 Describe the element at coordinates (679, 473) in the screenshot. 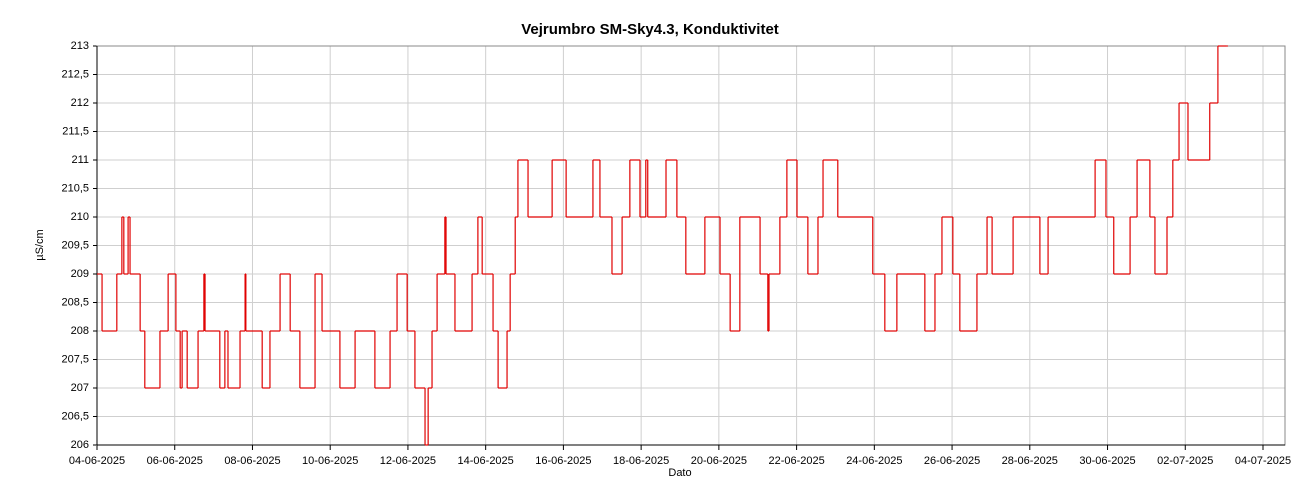

I see `x-axis-label: Dato` at that location.